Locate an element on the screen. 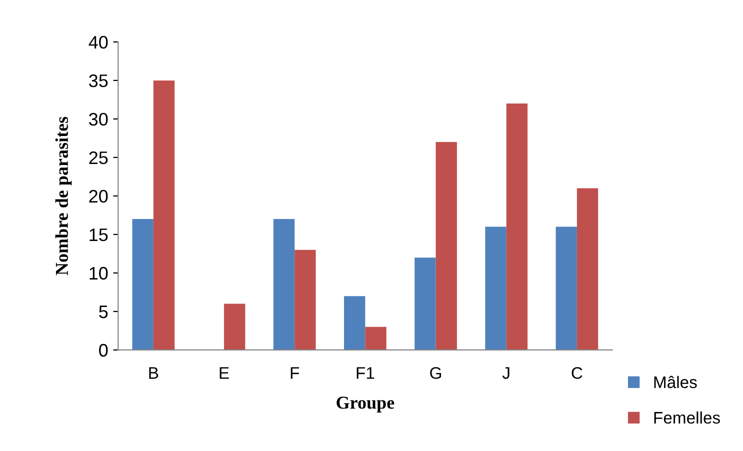  y-tick-label: 35 is located at coordinates (98, 81).